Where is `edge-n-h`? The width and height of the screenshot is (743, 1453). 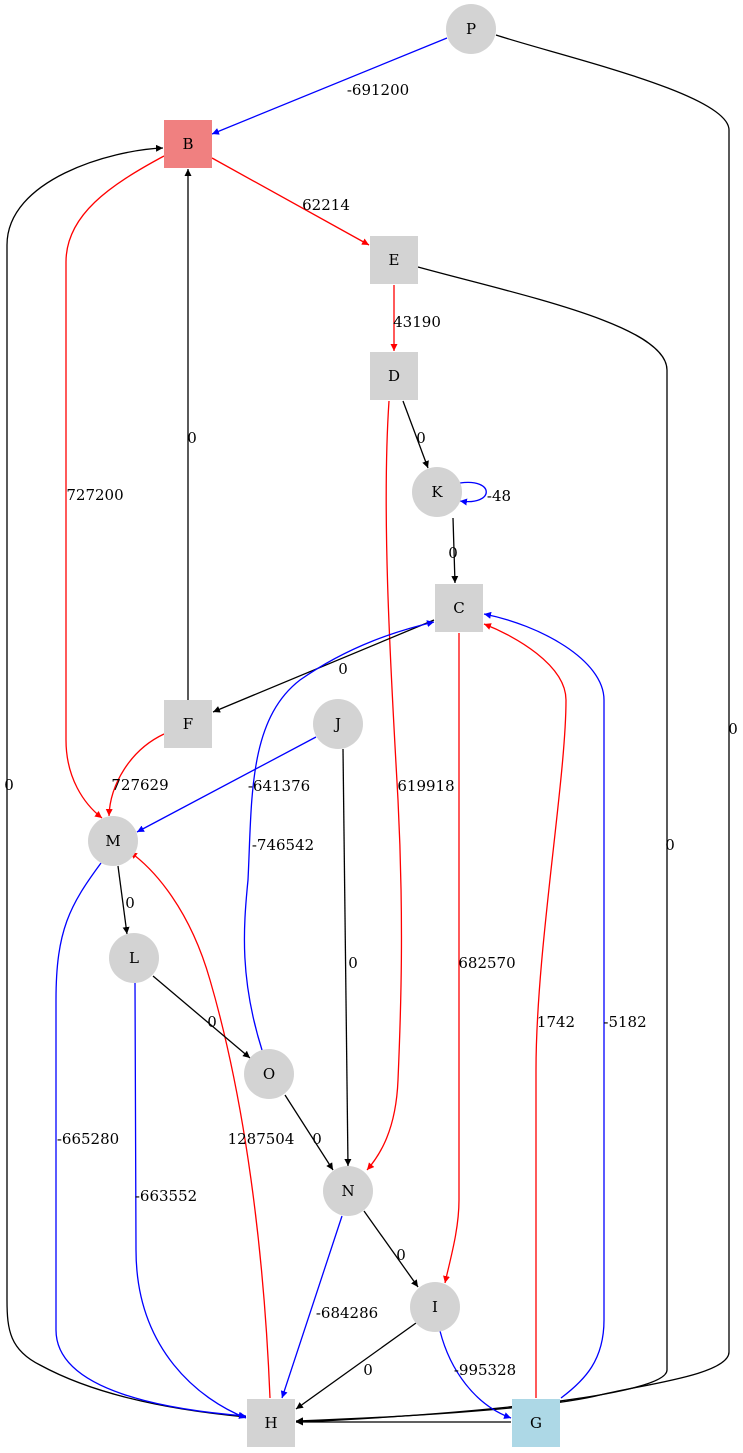
edge-n-h is located at coordinates (311, 1307).